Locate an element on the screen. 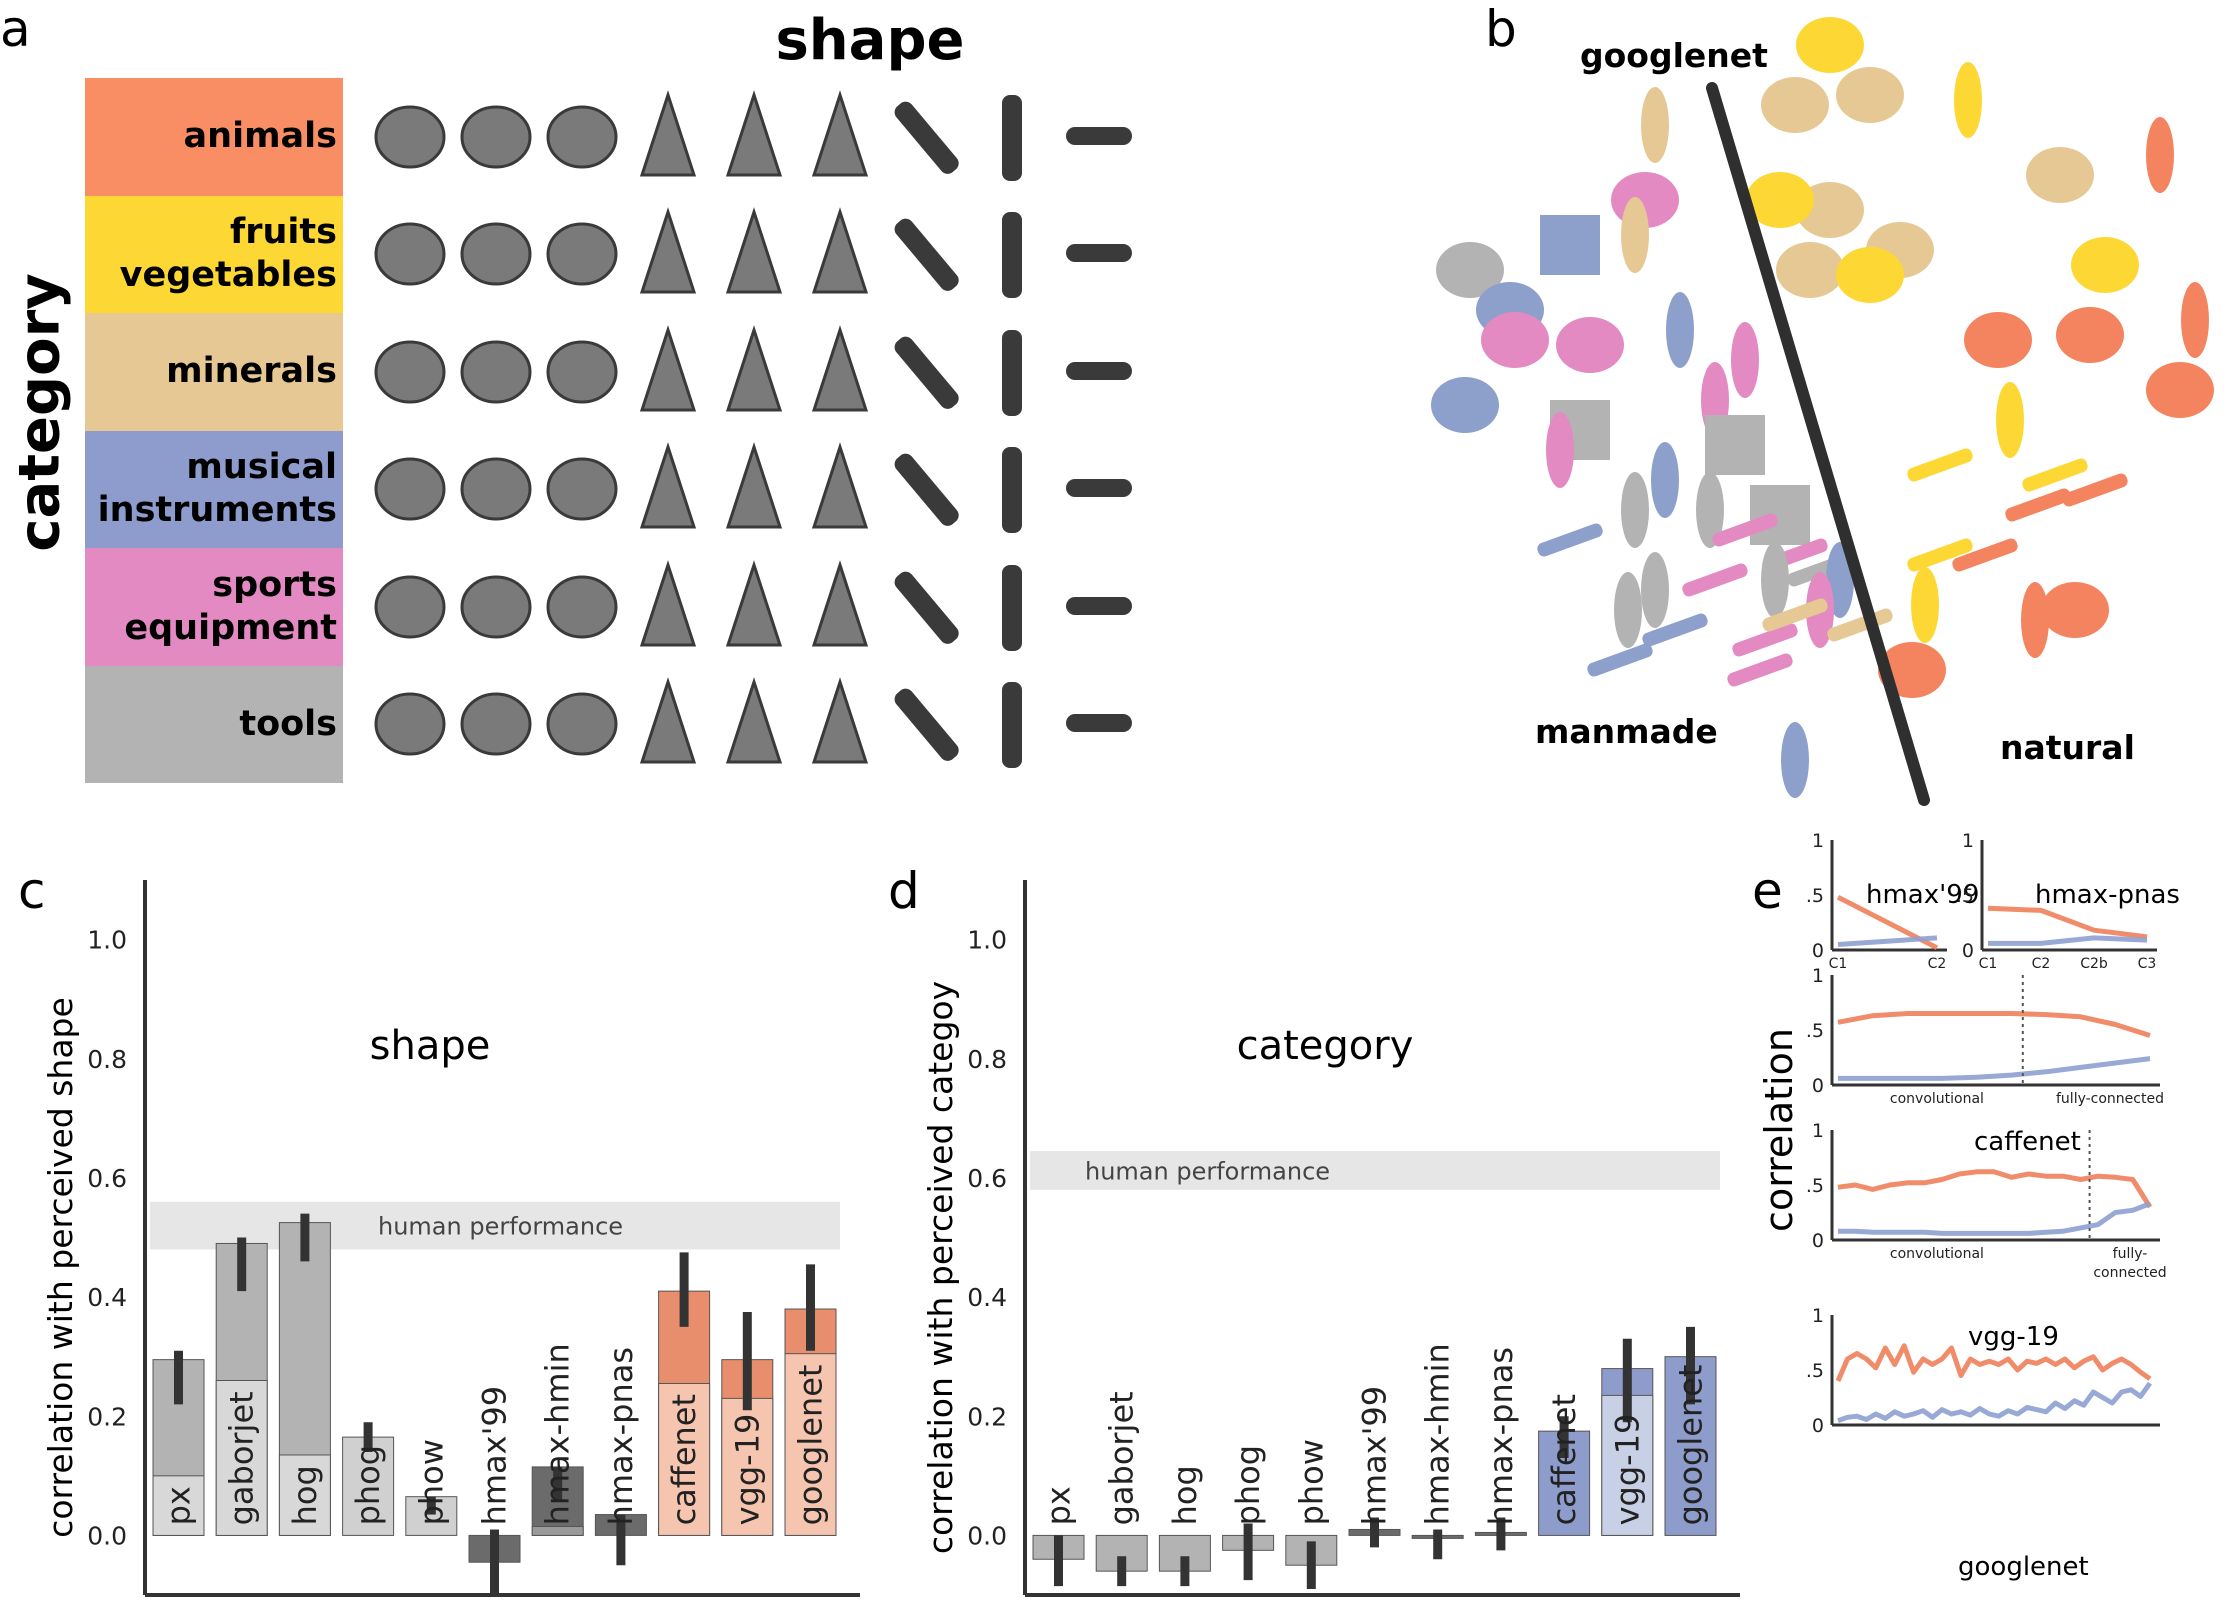 The image size is (2235, 1610). category-label-line: equipment is located at coordinates (230, 627).